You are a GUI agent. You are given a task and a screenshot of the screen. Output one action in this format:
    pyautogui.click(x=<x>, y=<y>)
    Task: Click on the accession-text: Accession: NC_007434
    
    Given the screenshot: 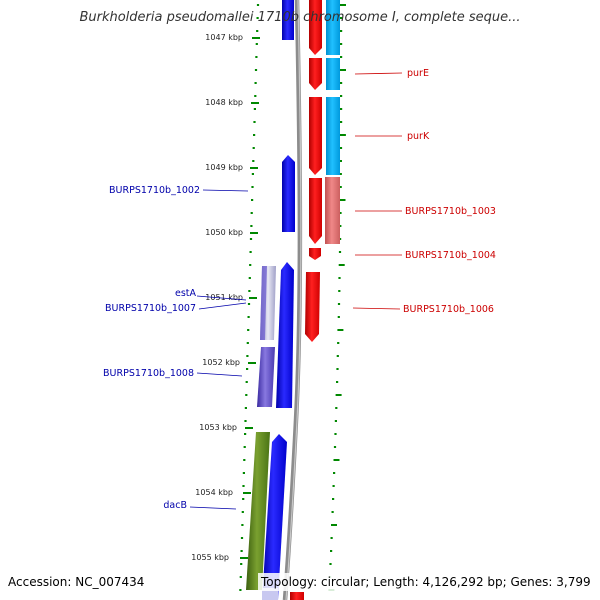 What is the action you would take?
    pyautogui.click(x=76, y=582)
    